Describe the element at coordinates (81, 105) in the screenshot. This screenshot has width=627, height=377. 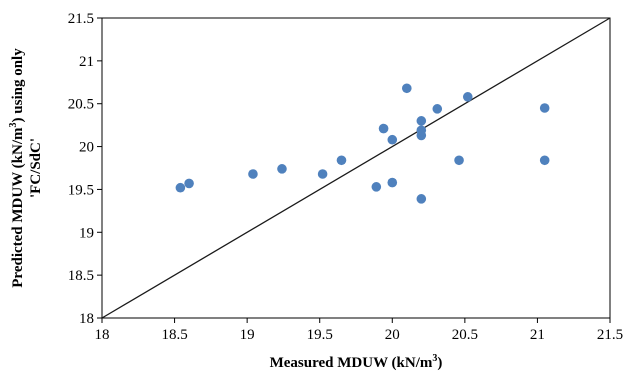
I see `y-tick-label: 20.5` at that location.